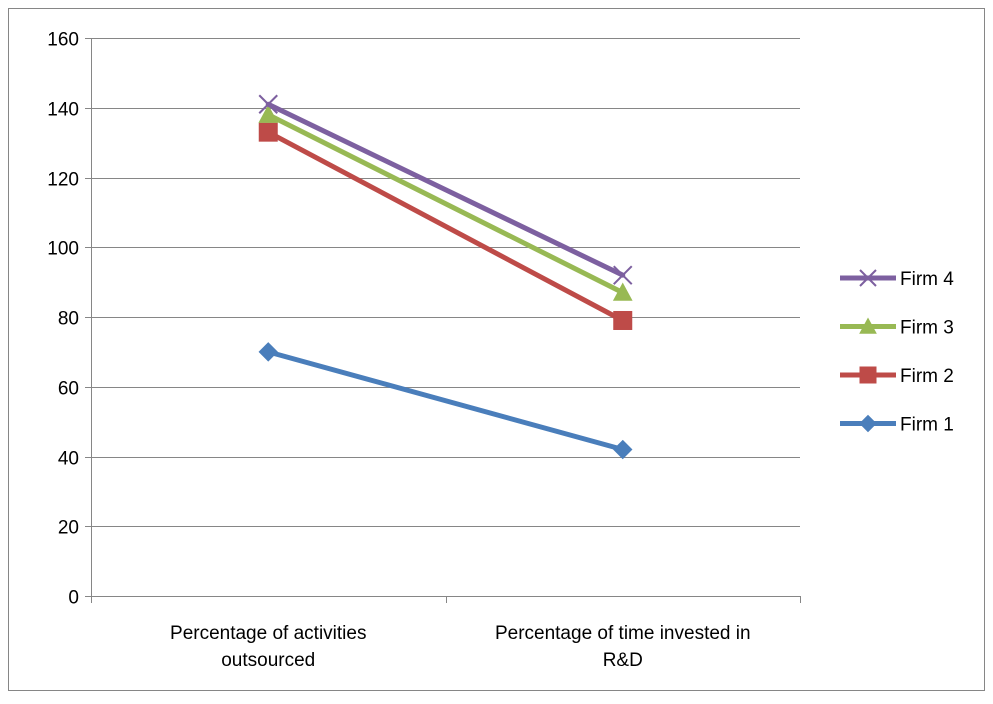  Describe the element at coordinates (63, 180) in the screenshot. I see `y-tick-label: 120` at that location.